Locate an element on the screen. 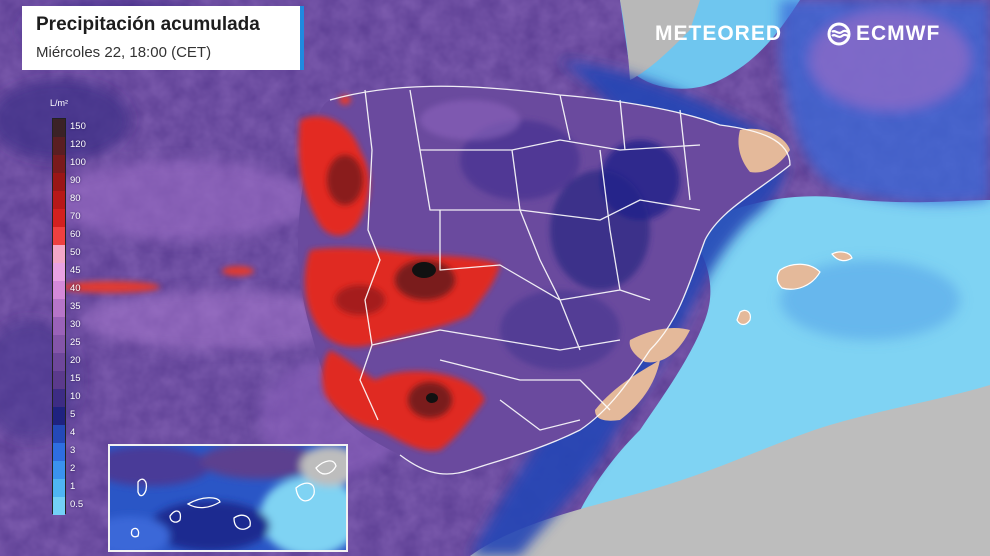  menorca-island is located at coordinates (842, 256).